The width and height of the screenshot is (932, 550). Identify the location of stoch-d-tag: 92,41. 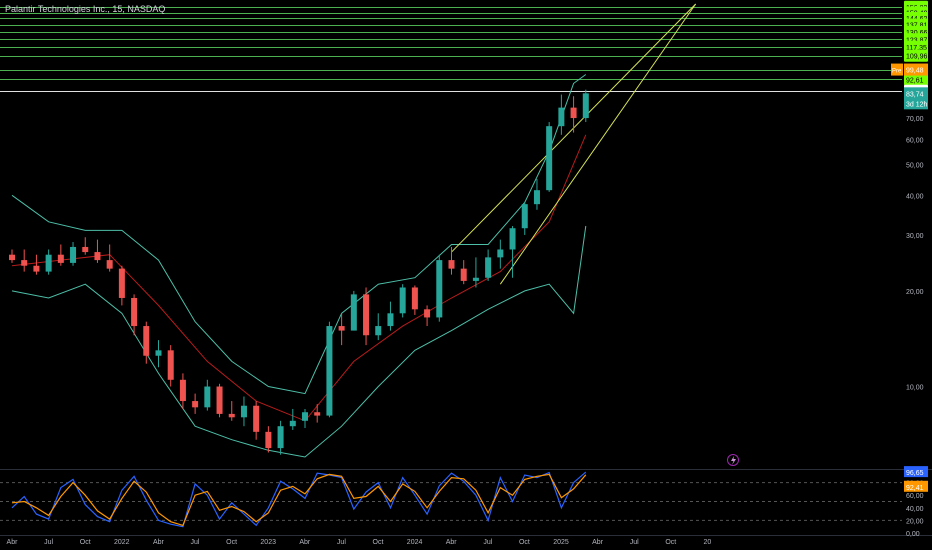
(915, 488).